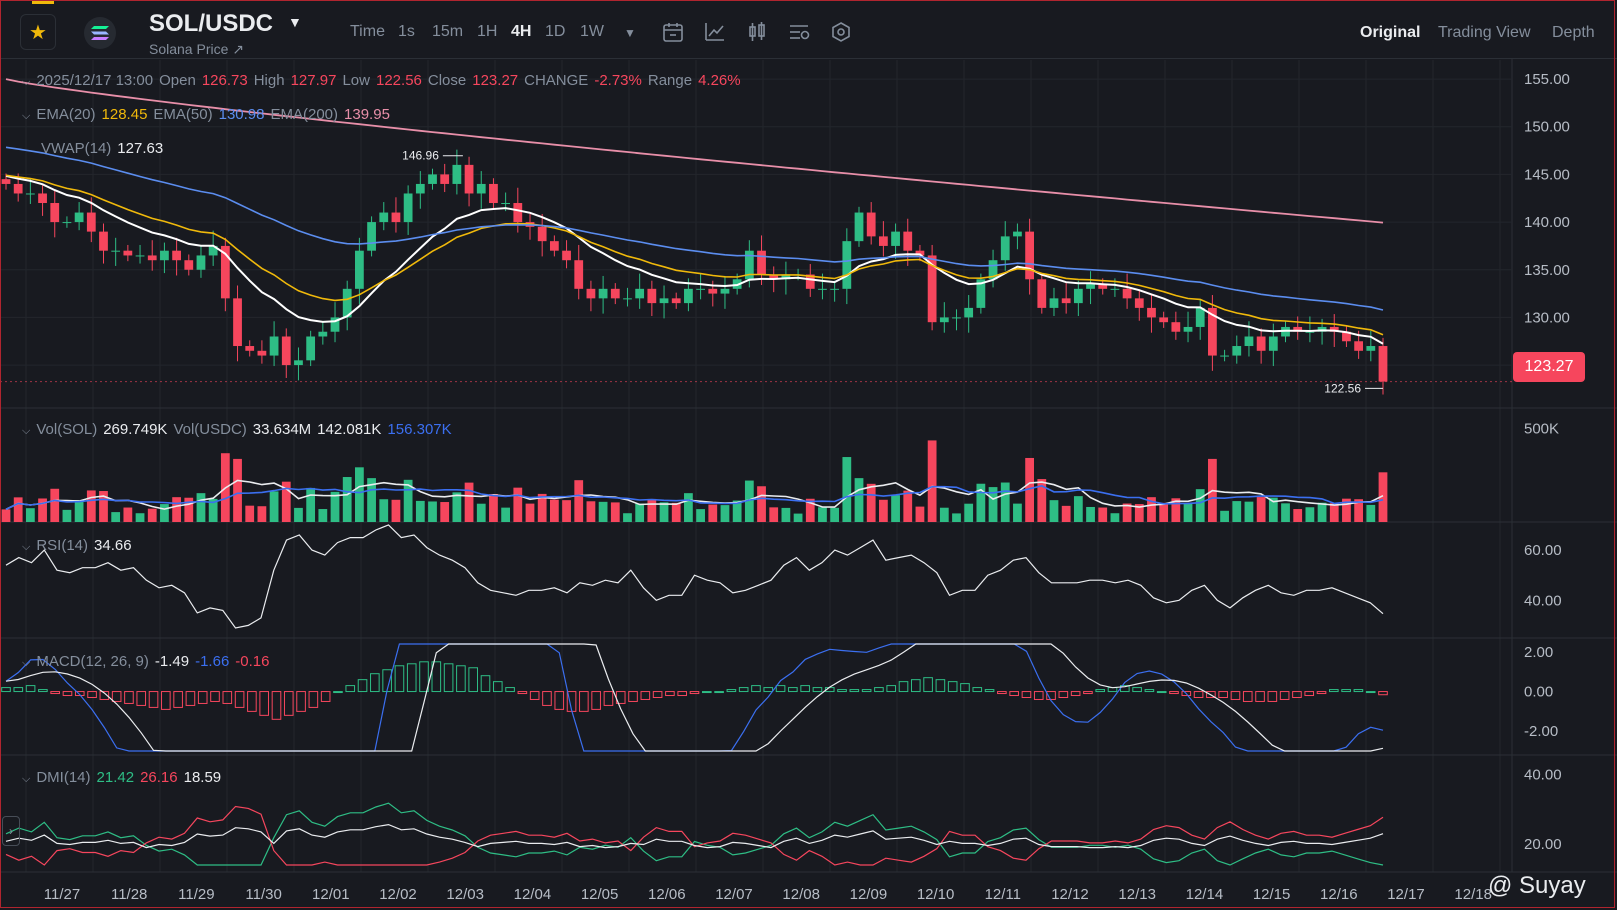 This screenshot has width=1617, height=910. Describe the element at coordinates (630, 33) in the screenshot. I see `interval-more-caret-icon: ▼` at that location.